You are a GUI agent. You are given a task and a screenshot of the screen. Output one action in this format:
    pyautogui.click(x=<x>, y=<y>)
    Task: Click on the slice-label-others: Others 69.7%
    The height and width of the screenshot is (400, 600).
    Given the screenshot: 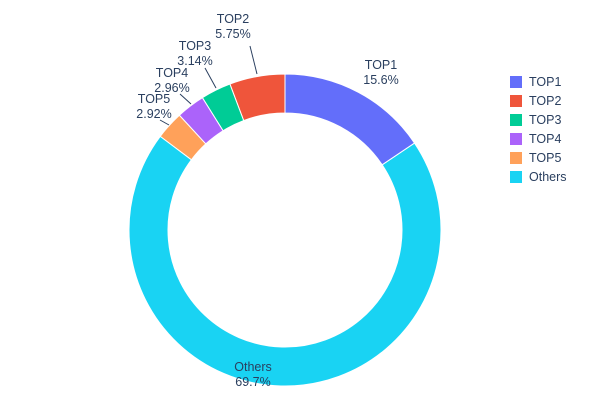 What is the action you would take?
    pyautogui.click(x=253, y=375)
    